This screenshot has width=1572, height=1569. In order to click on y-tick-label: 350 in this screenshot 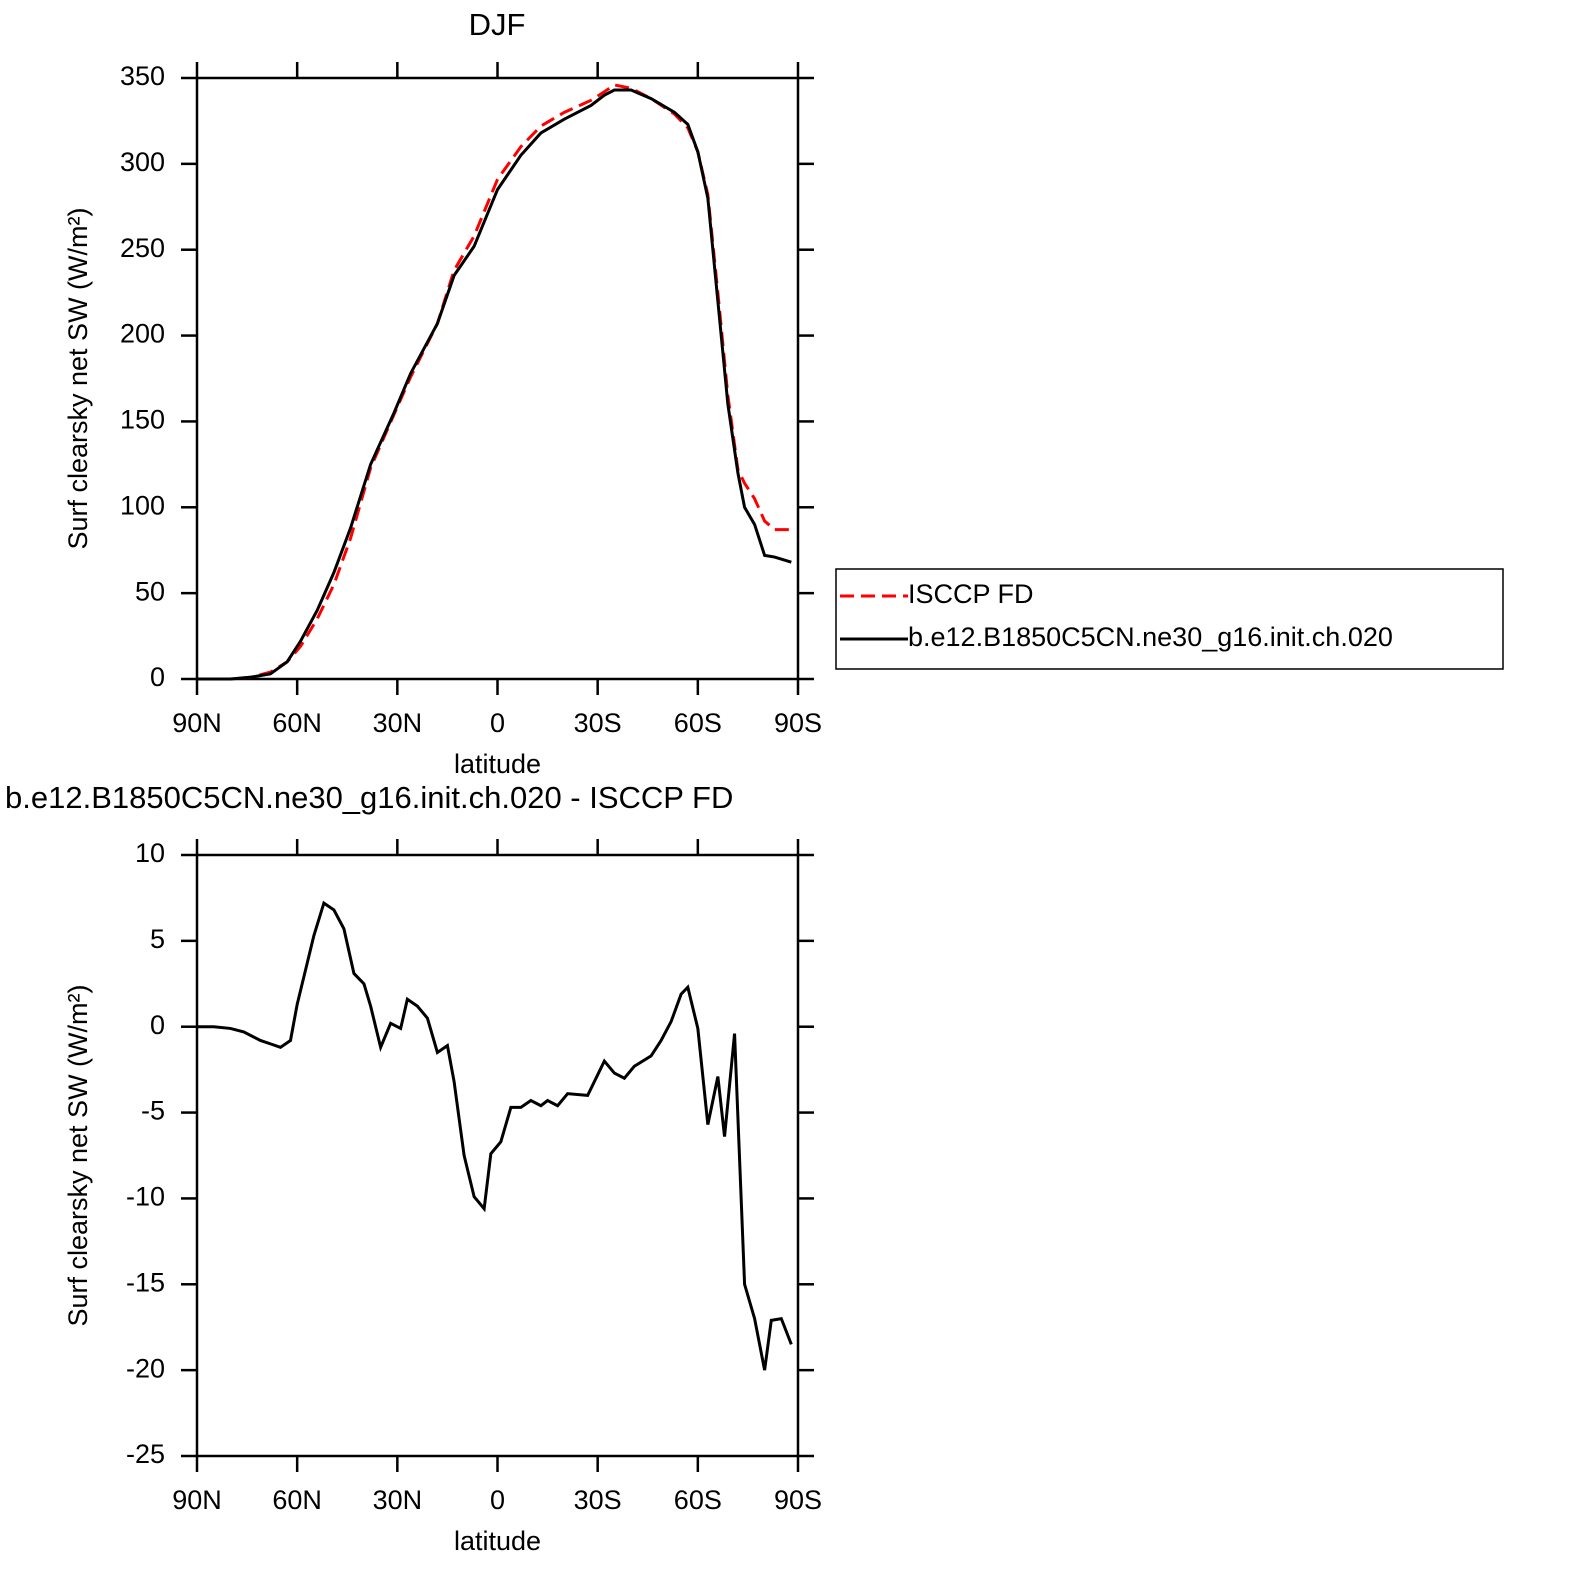, I will do `click(142, 76)`.